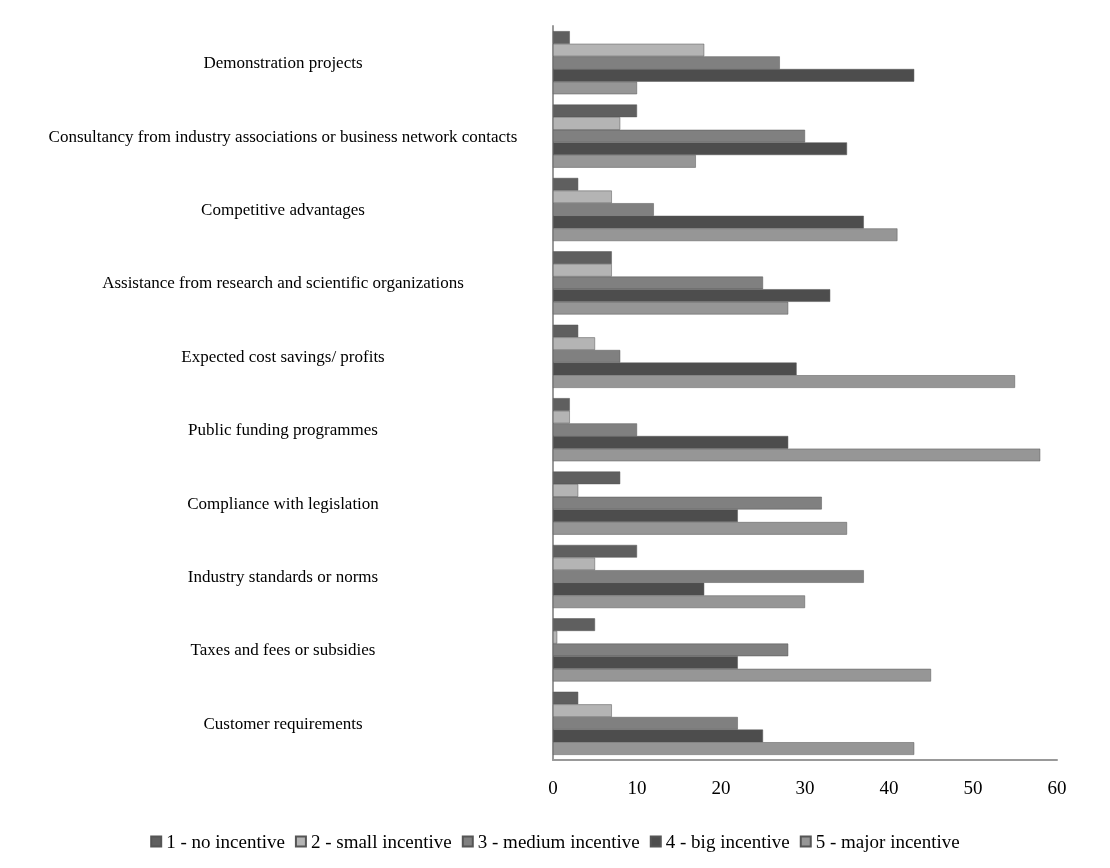 This screenshot has height=868, width=1110. Describe the element at coordinates (558, 841) in the screenshot. I see `legend-label: 3 - medium incentive` at that location.